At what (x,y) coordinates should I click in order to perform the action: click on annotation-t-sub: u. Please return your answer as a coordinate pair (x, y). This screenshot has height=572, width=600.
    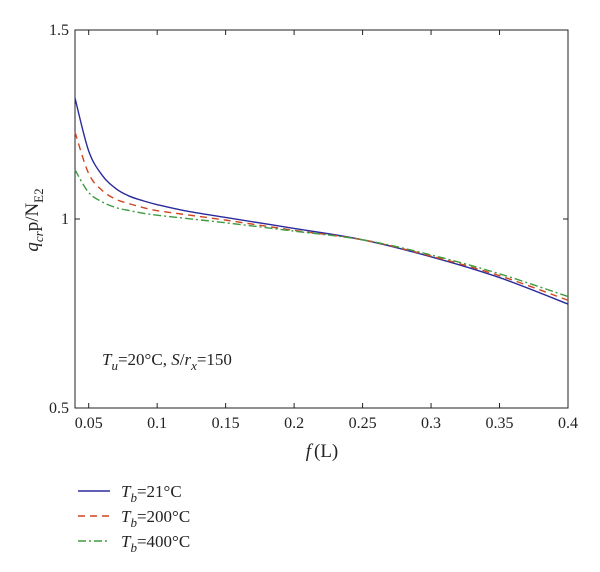
    Looking at the image, I should click on (114, 365).